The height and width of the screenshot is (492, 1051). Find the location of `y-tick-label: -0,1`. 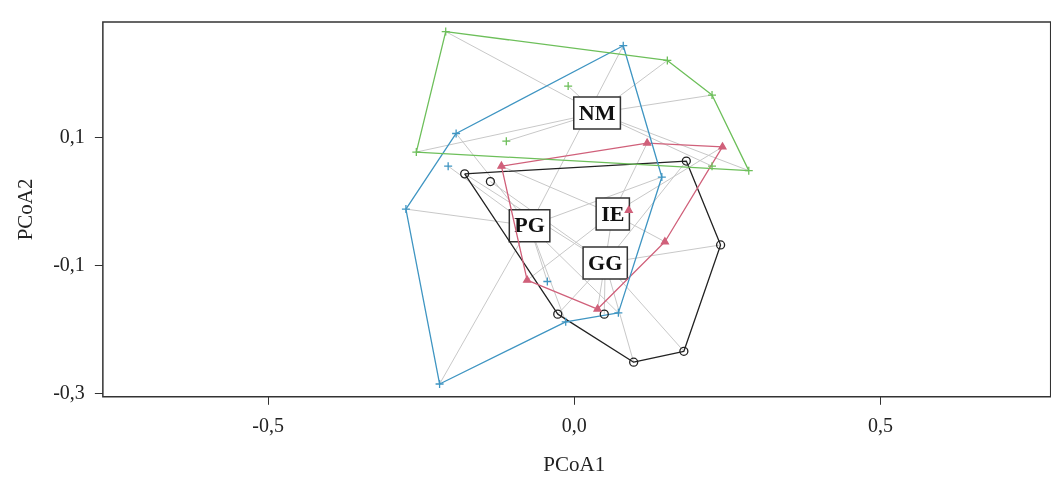

y-tick-label: -0,1 is located at coordinates (69, 263).